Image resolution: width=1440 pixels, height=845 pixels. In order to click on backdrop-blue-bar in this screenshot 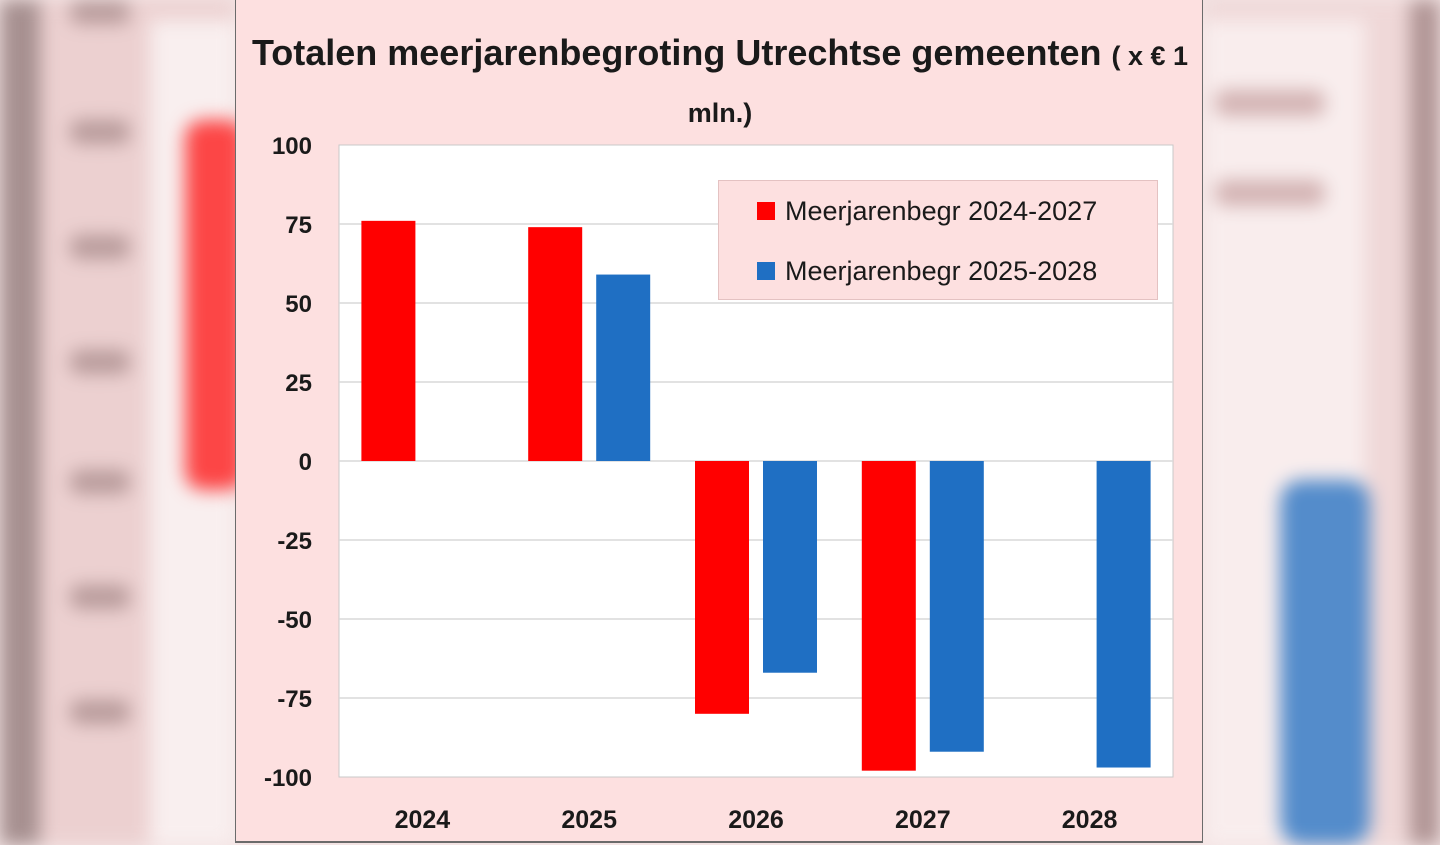, I will do `click(1325, 662)`.